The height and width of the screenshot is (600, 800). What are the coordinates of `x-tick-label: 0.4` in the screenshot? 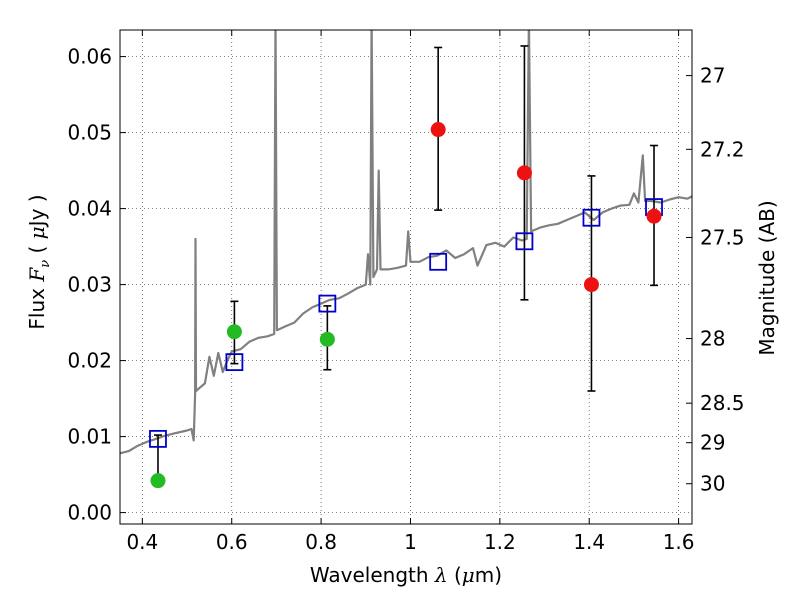 It's located at (142, 542).